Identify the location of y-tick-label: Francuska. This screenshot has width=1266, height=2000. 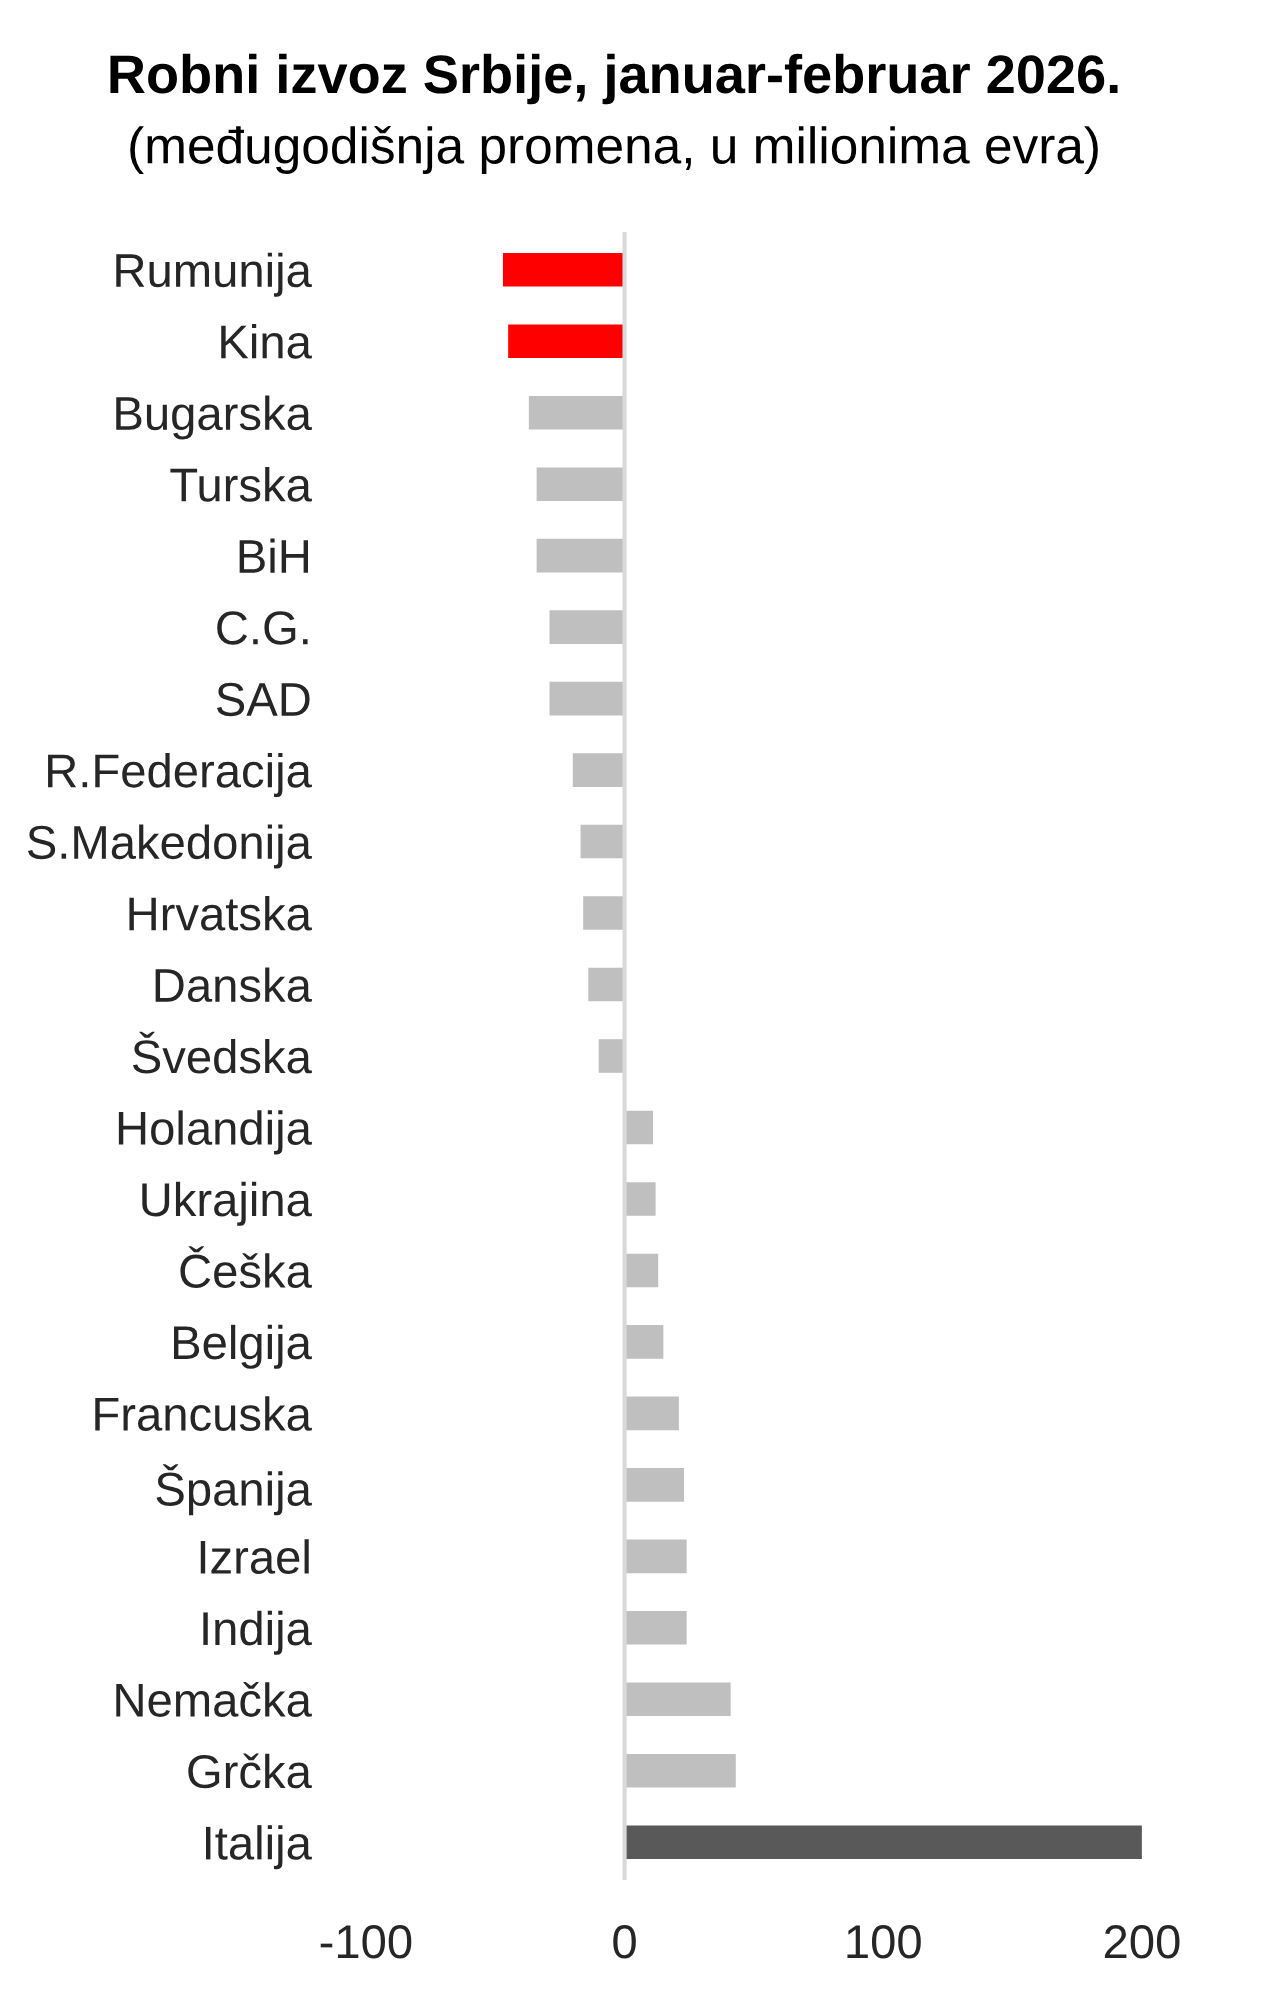
(203, 1413).